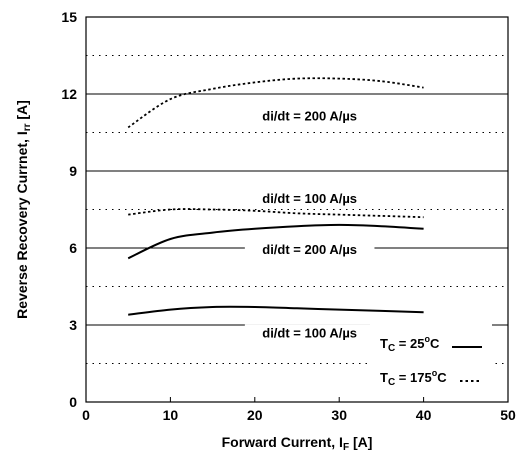  What do you see at coordinates (171, 415) in the screenshot?
I see `x-tick-label: 10` at bounding box center [171, 415].